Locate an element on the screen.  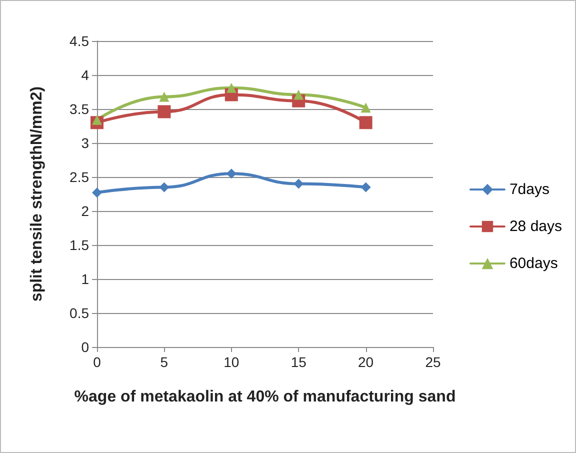
legend-label: 60days is located at coordinates (533, 263).